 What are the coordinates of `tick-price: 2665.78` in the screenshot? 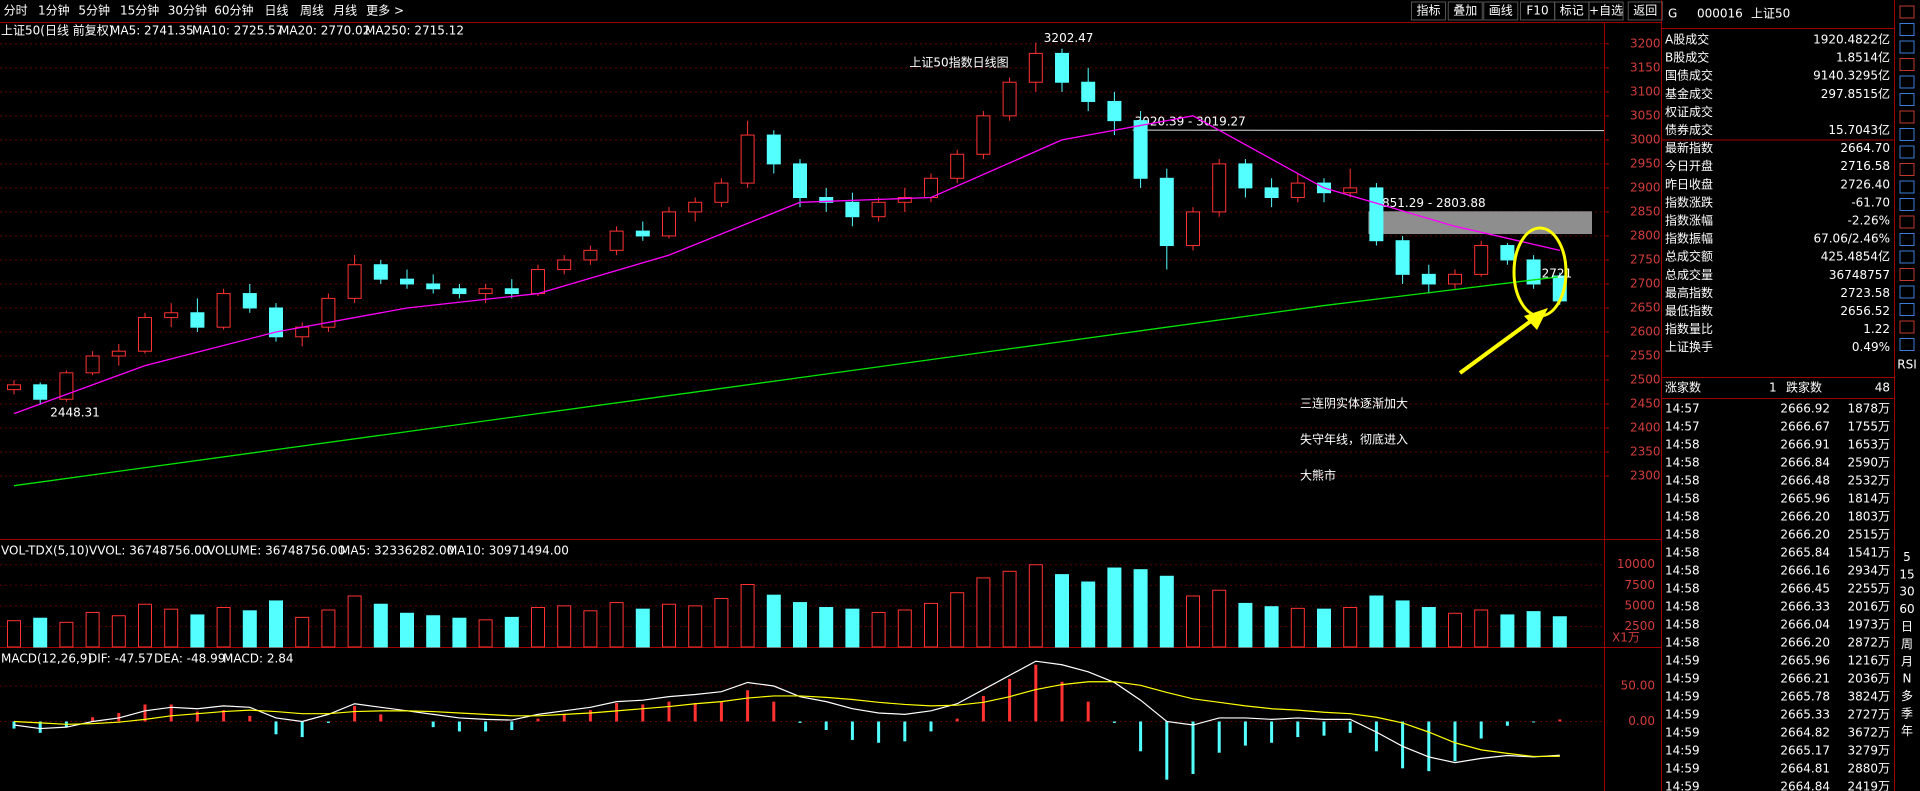 It's located at (1805, 697).